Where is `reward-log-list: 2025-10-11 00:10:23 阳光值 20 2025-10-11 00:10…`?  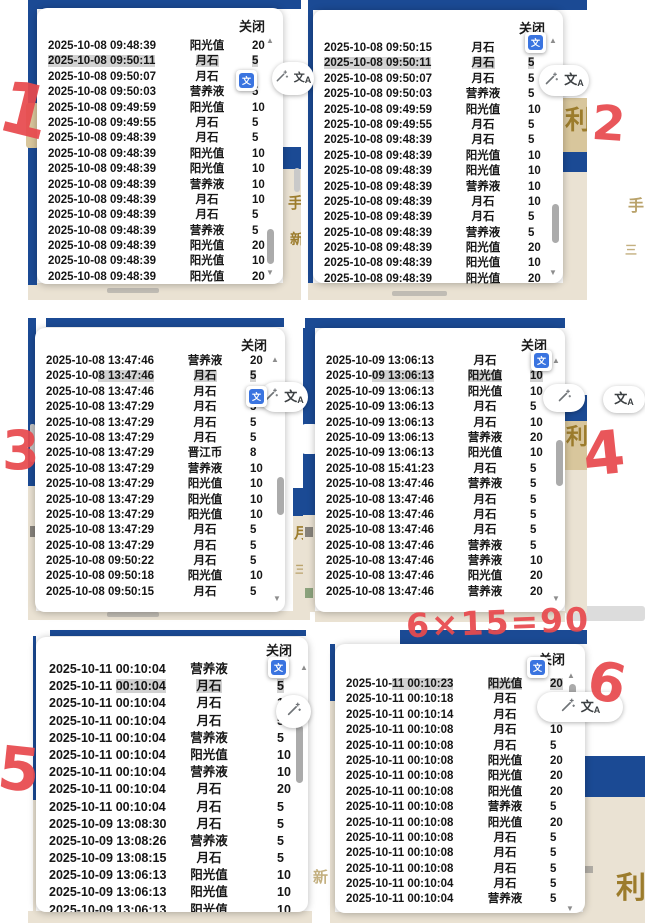 reward-log-list: 2025-10-11 00:10:23 阳光值 20 2025-10-11 00:10… is located at coordinates (460, 792).